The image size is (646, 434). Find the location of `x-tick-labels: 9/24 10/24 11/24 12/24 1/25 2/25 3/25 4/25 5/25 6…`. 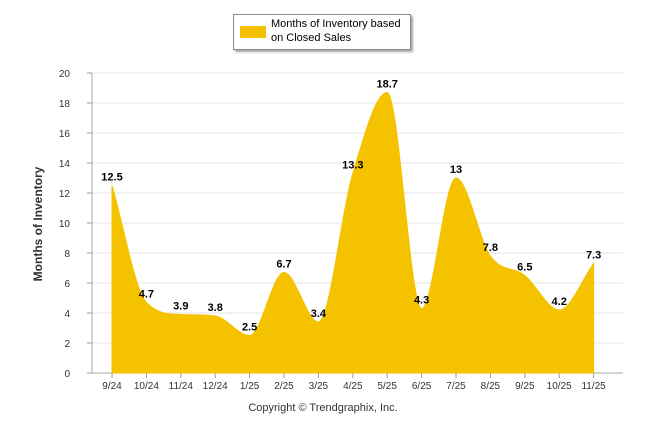

x-tick-labels: 9/24 10/24 11/24 12/24 1/25 2/25 3/25 4/25 5/25 6… is located at coordinates (354, 386).